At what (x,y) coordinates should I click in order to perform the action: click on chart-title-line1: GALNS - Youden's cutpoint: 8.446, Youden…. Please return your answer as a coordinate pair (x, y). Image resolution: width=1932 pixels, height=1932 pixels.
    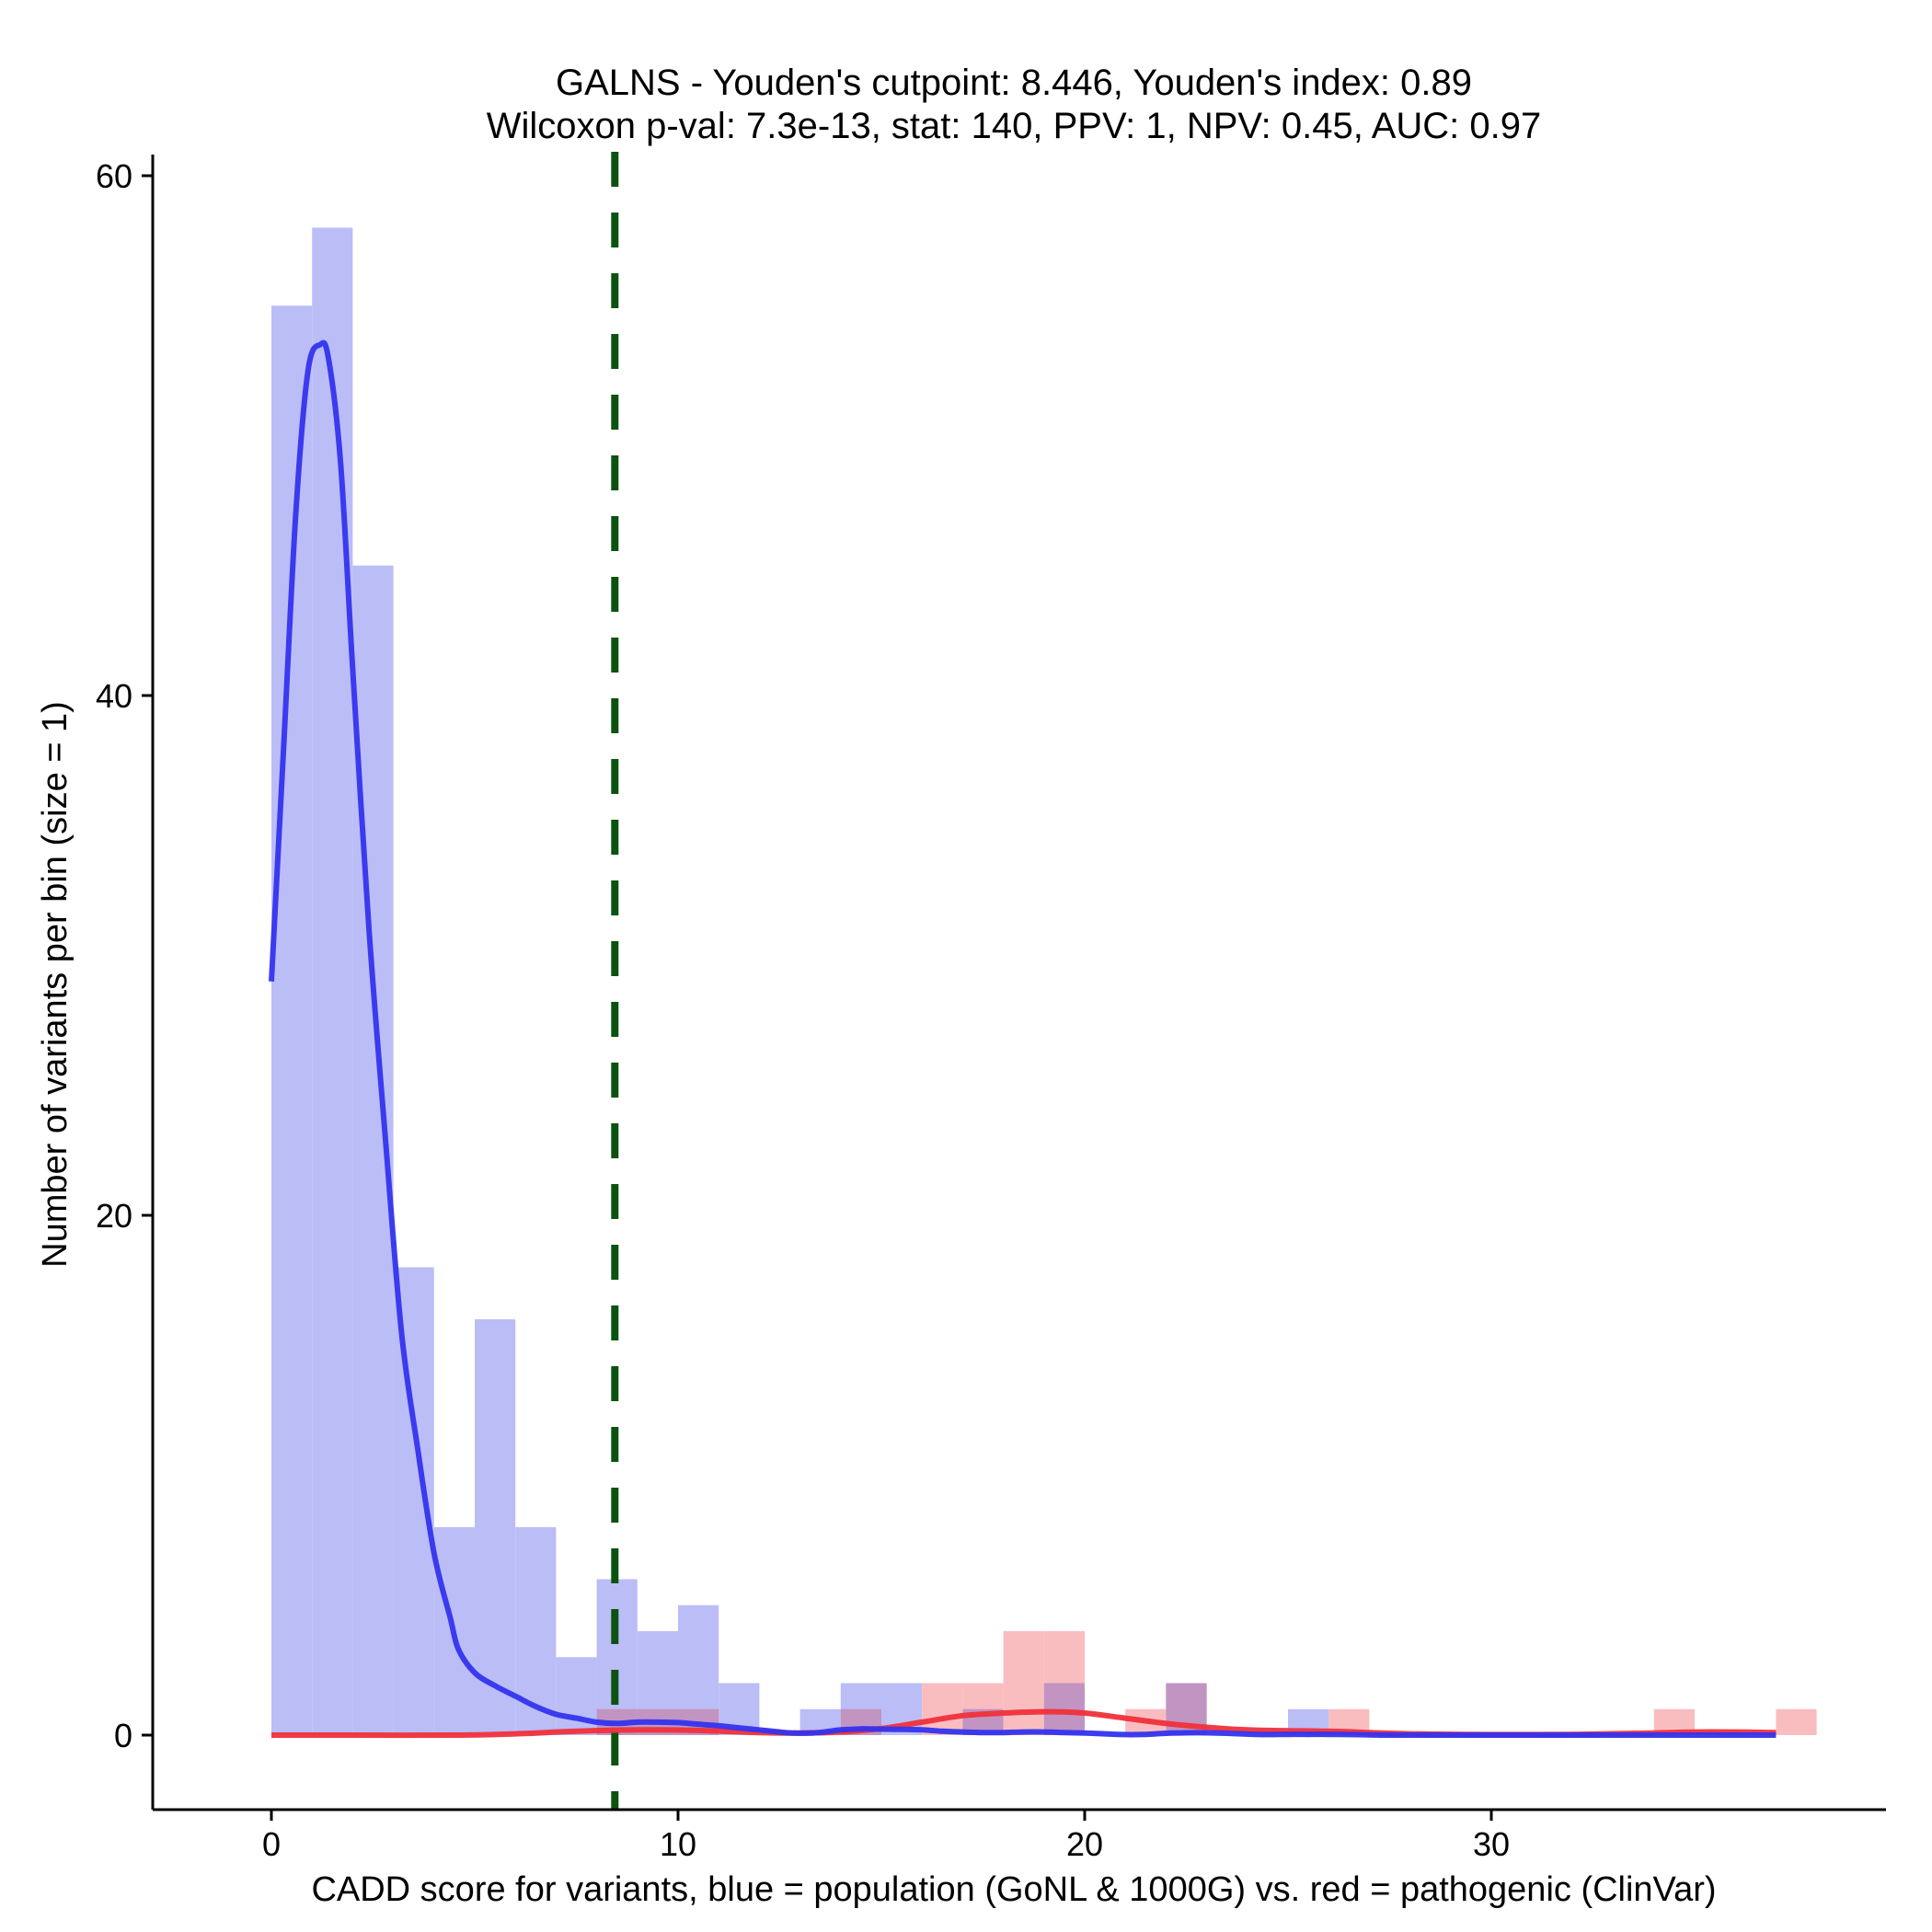
    Looking at the image, I should click on (1014, 83).